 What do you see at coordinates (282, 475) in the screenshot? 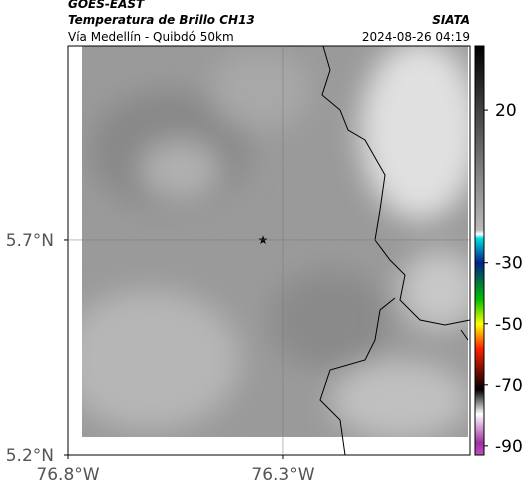
I see `x-tick-label: 76.3°W` at bounding box center [282, 475].